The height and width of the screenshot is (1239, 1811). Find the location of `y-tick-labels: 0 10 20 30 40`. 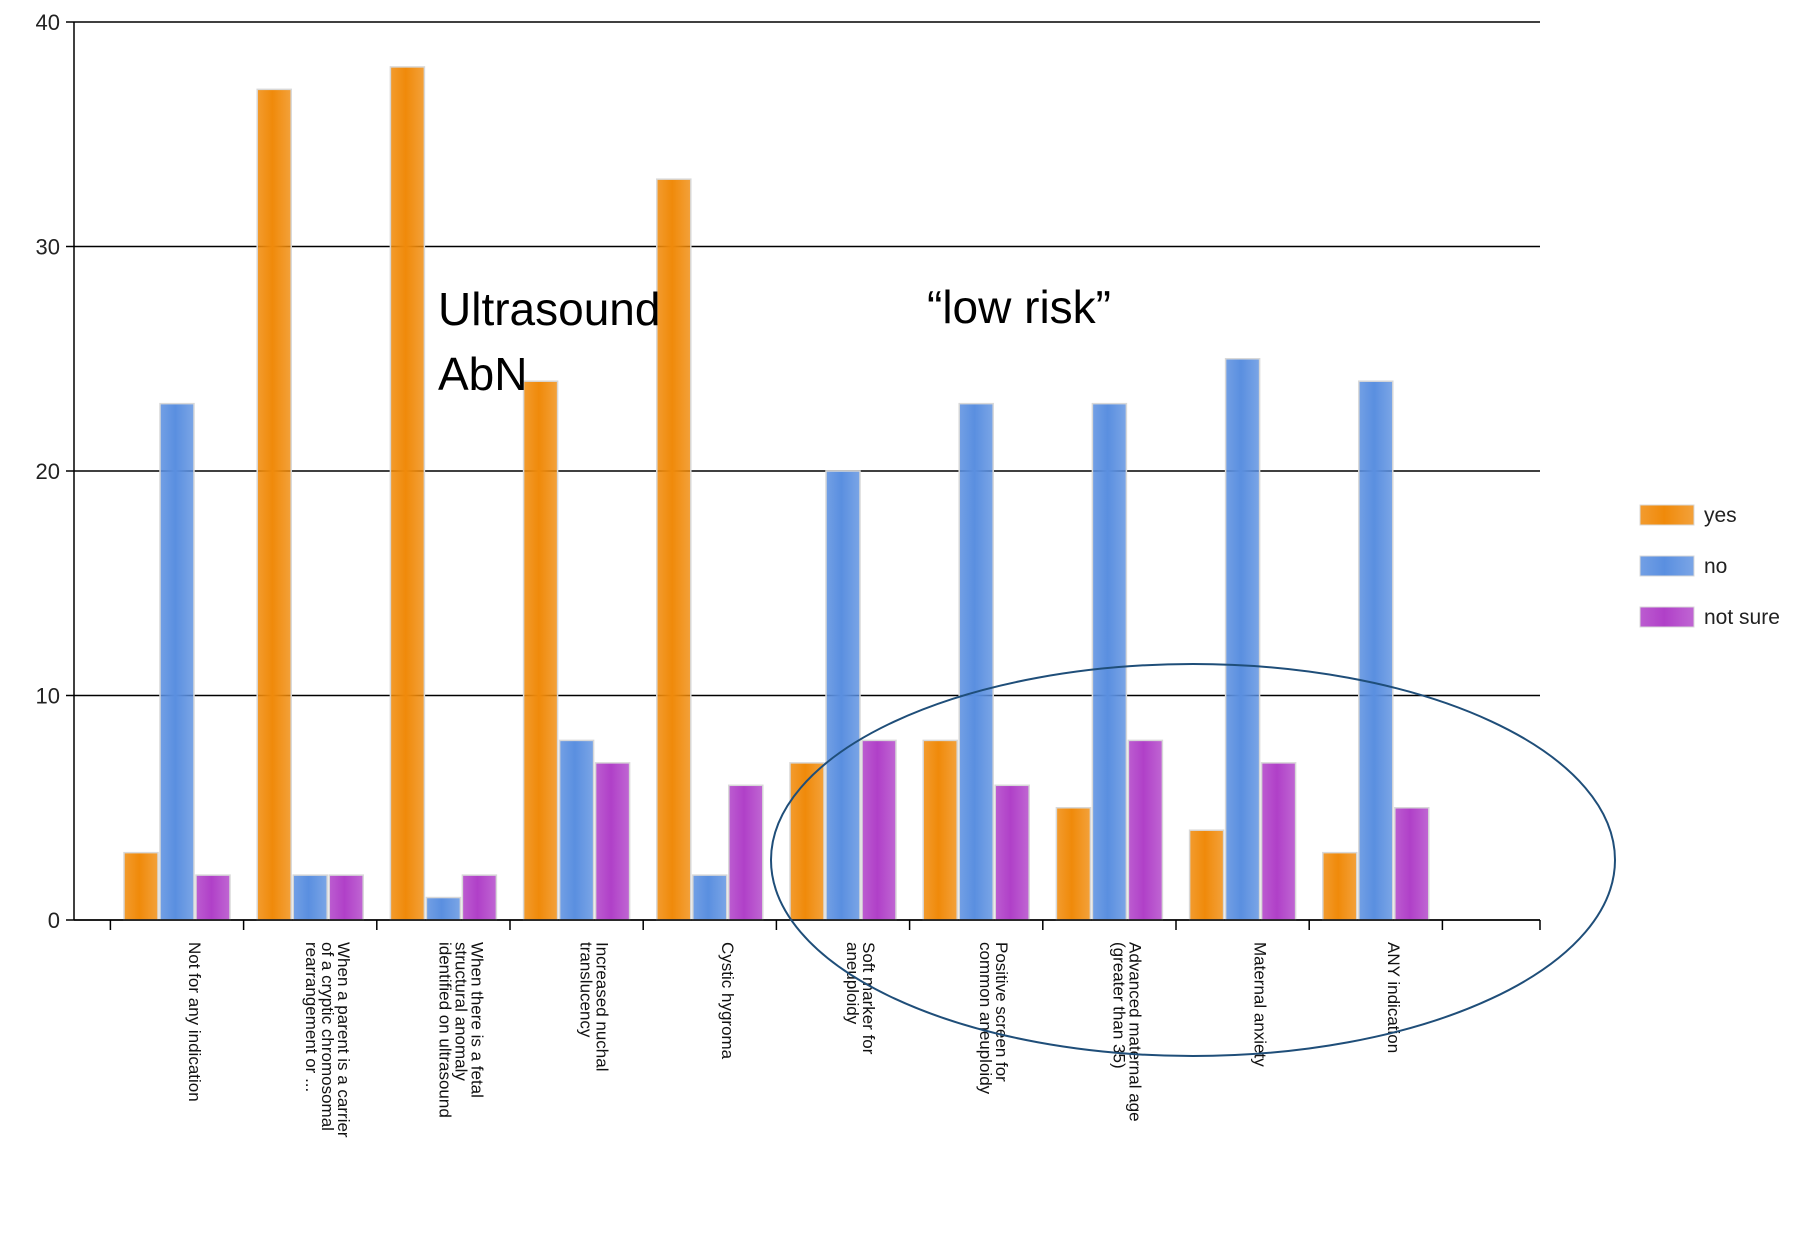

y-tick-labels: 0 10 20 30 40 is located at coordinates (48, 471).